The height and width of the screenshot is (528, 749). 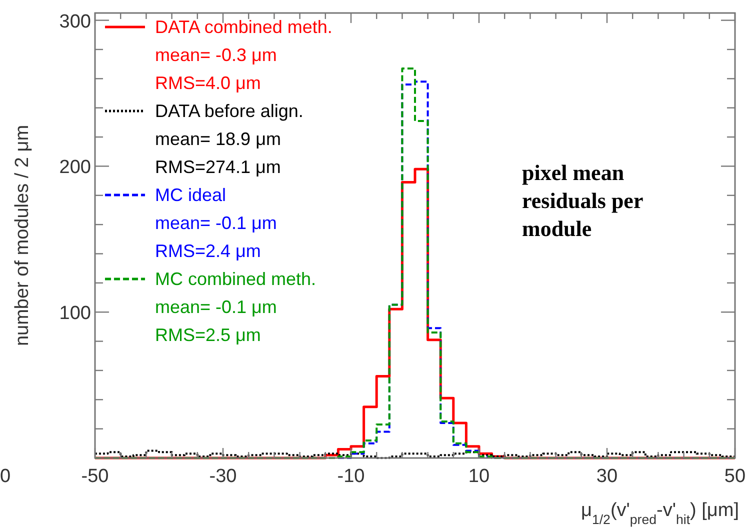 I want to click on legend-label: MC ideal mean= -0.1 μm RMS=2.4 μm, so click(x=216, y=223).